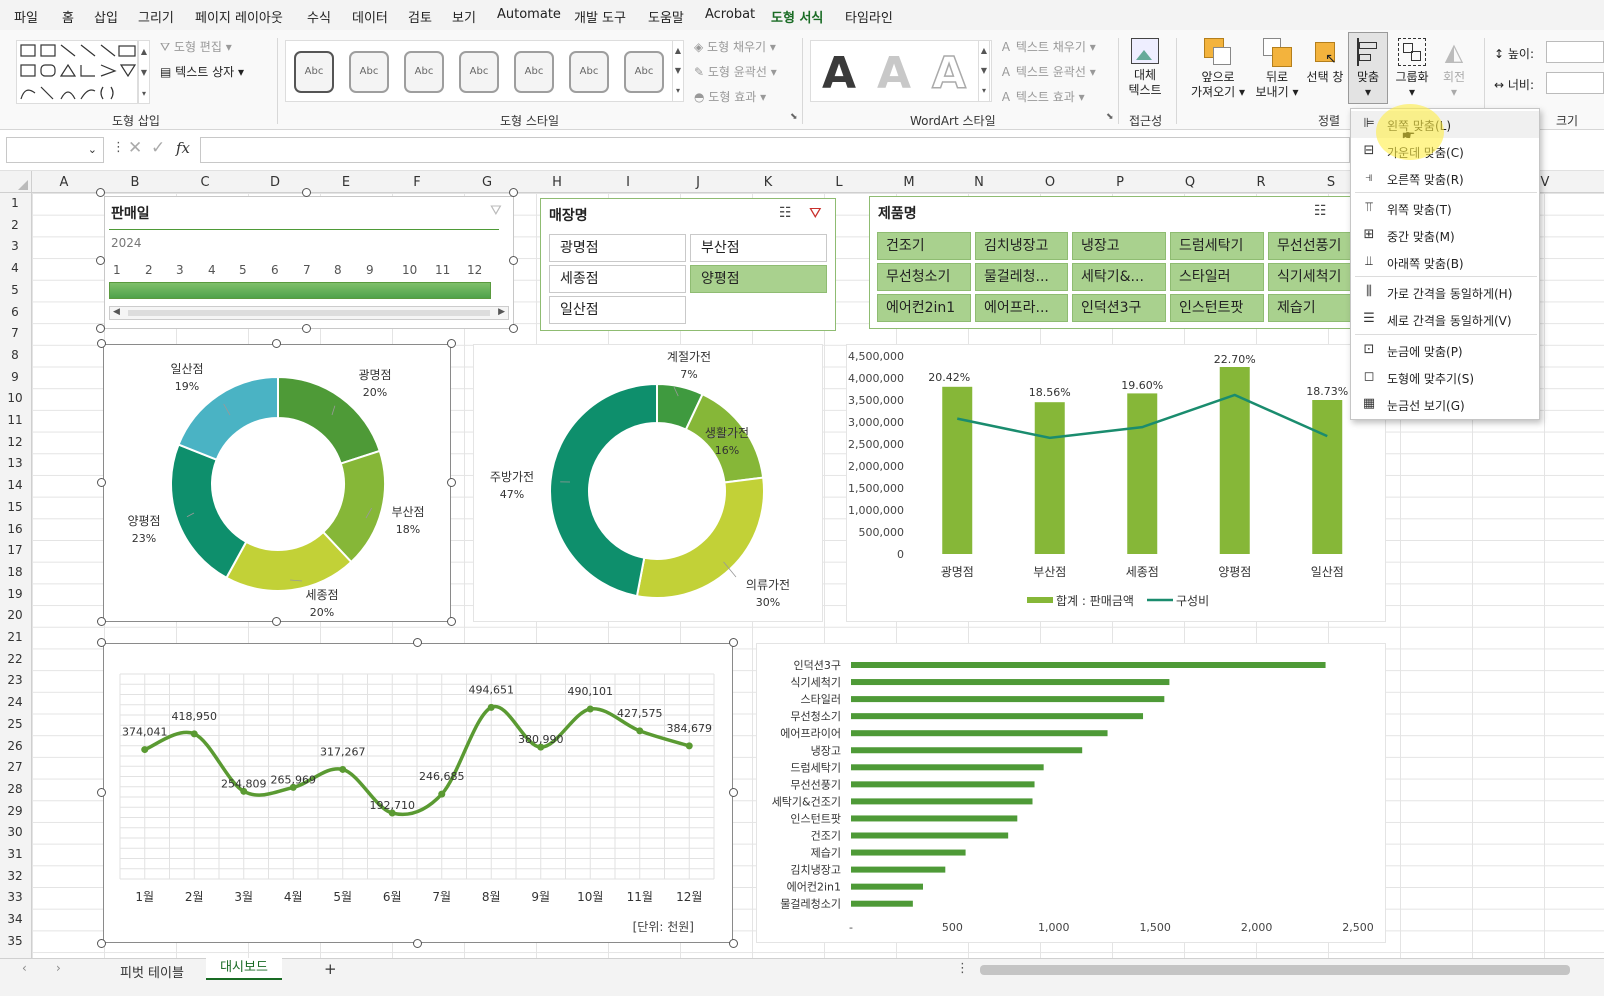  What do you see at coordinates (464, 18) in the screenshot?
I see `menu-tab-9: 보기` at bounding box center [464, 18].